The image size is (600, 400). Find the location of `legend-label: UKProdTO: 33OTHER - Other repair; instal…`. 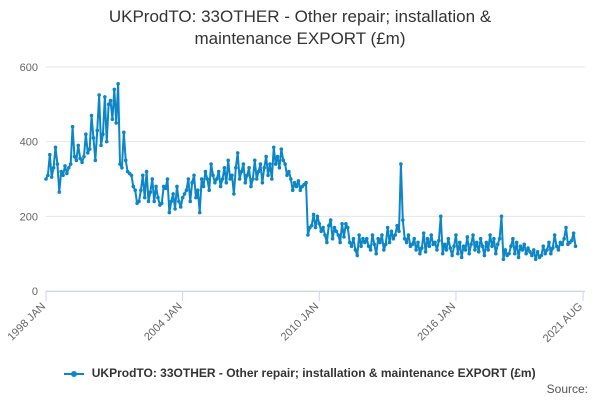

legend-label: UKProdTO: 33OTHER - Other repair; instal… is located at coordinates (313, 373).